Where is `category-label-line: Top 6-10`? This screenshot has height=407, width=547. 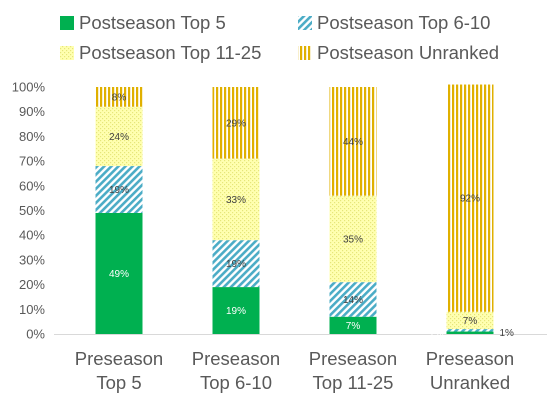
category-label-line: Top 6-10 is located at coordinates (236, 382).